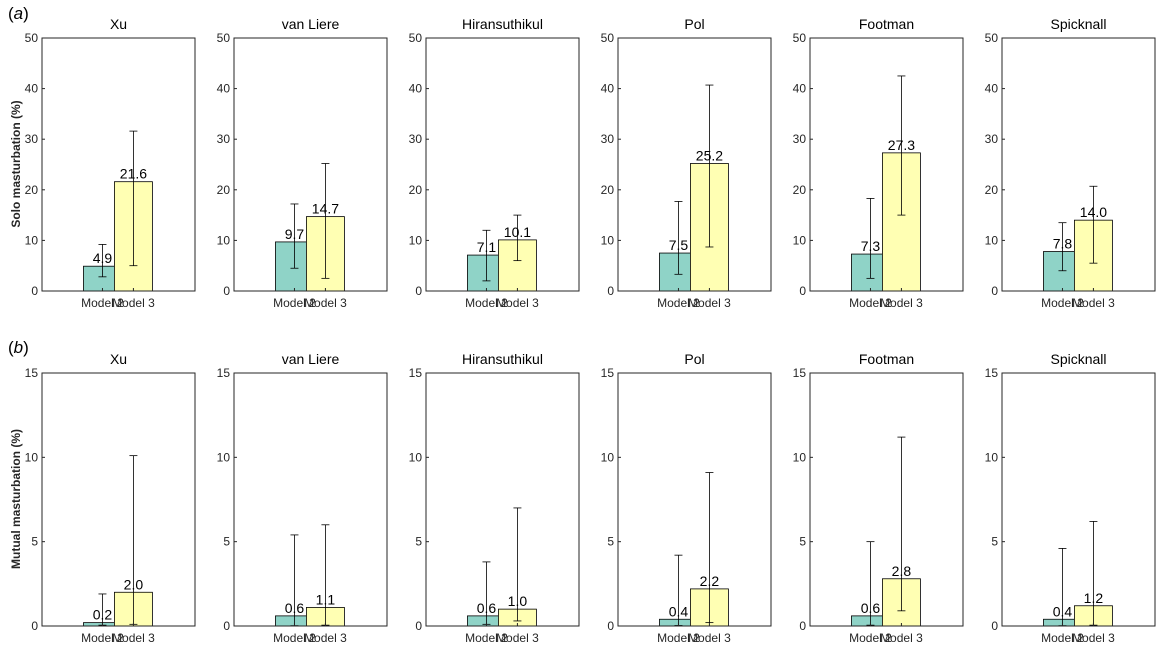  Describe the element at coordinates (294, 638) in the screenshot. I see `p7-xtick-label-0: Model 2` at that location.